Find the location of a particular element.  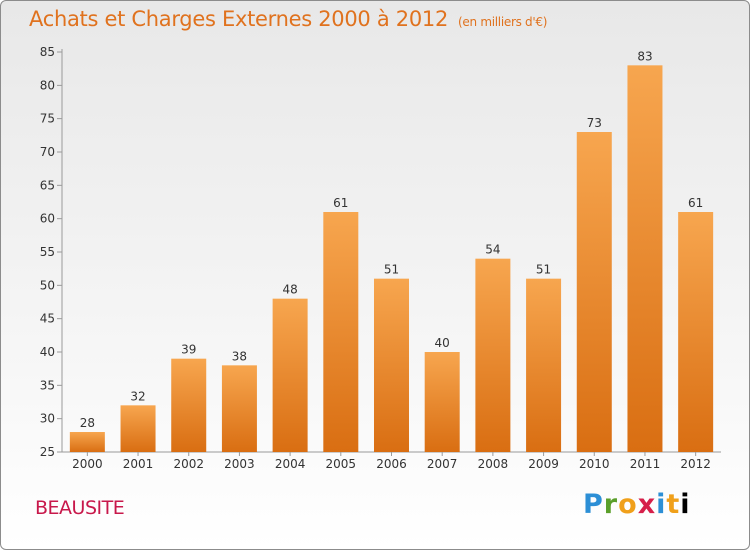

y-tick-label: 50 is located at coordinates (47, 285).